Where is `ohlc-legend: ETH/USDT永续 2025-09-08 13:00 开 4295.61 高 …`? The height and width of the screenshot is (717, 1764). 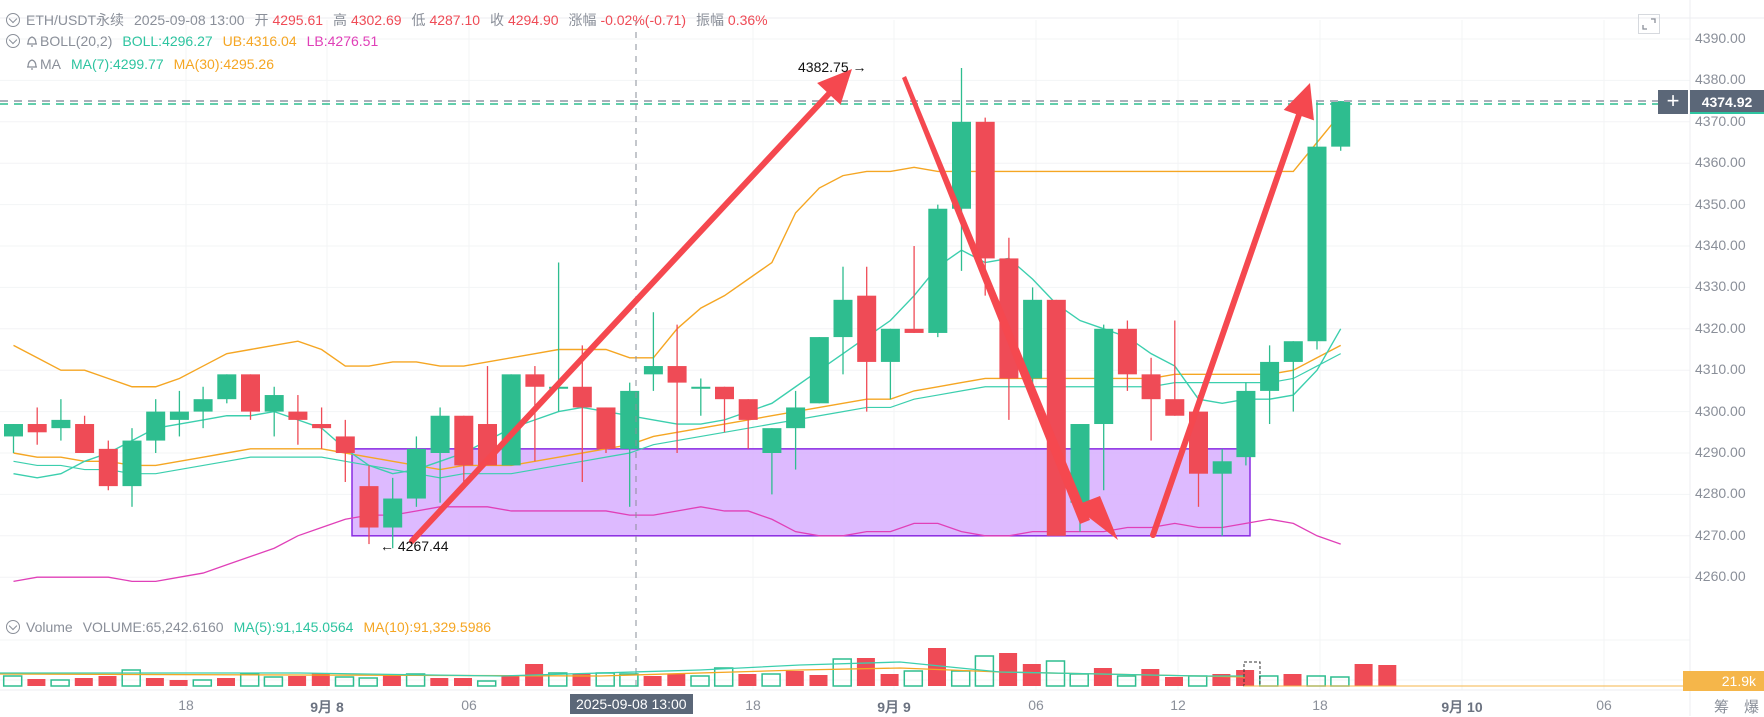
ohlc-legend: ETH/USDT永续 2025-09-08 13:00 开 4295.61 高 … is located at coordinates (392, 20).